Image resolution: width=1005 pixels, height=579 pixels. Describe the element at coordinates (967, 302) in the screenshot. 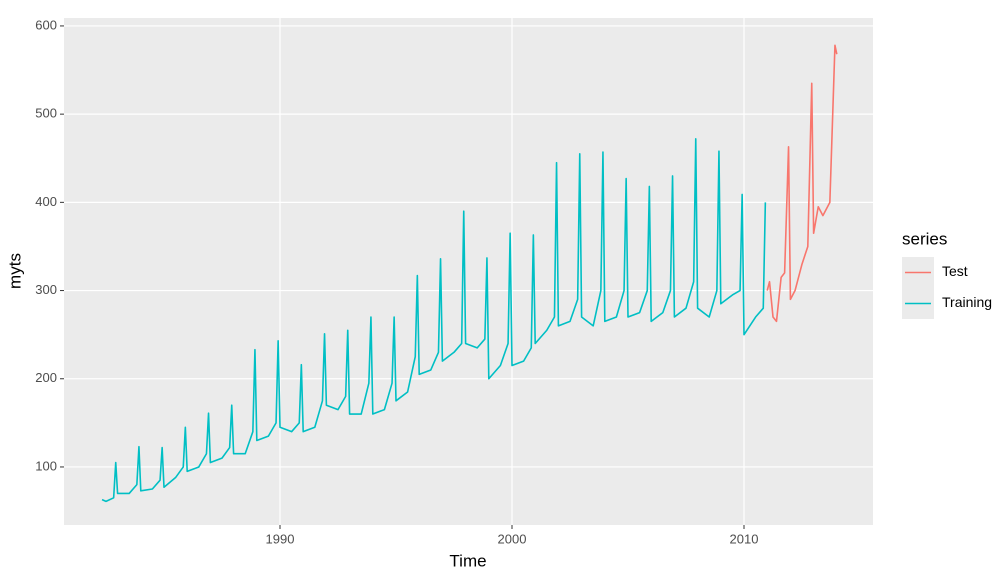

I see `legend-label: Training` at that location.